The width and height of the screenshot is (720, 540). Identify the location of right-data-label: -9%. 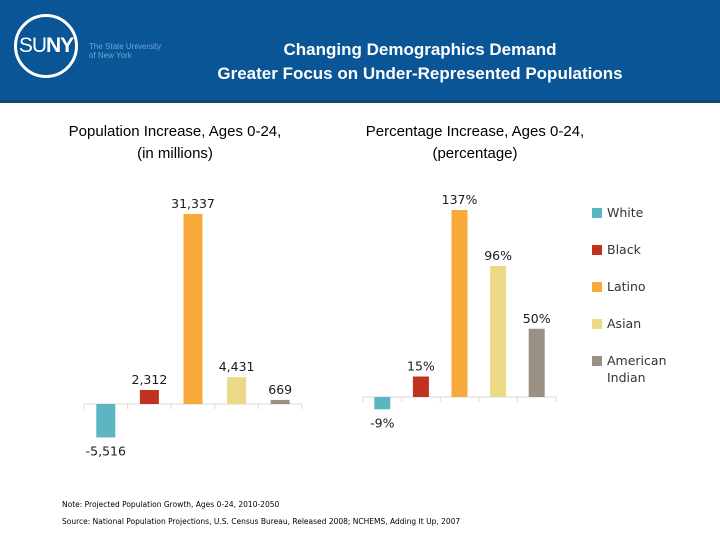
(382, 422).